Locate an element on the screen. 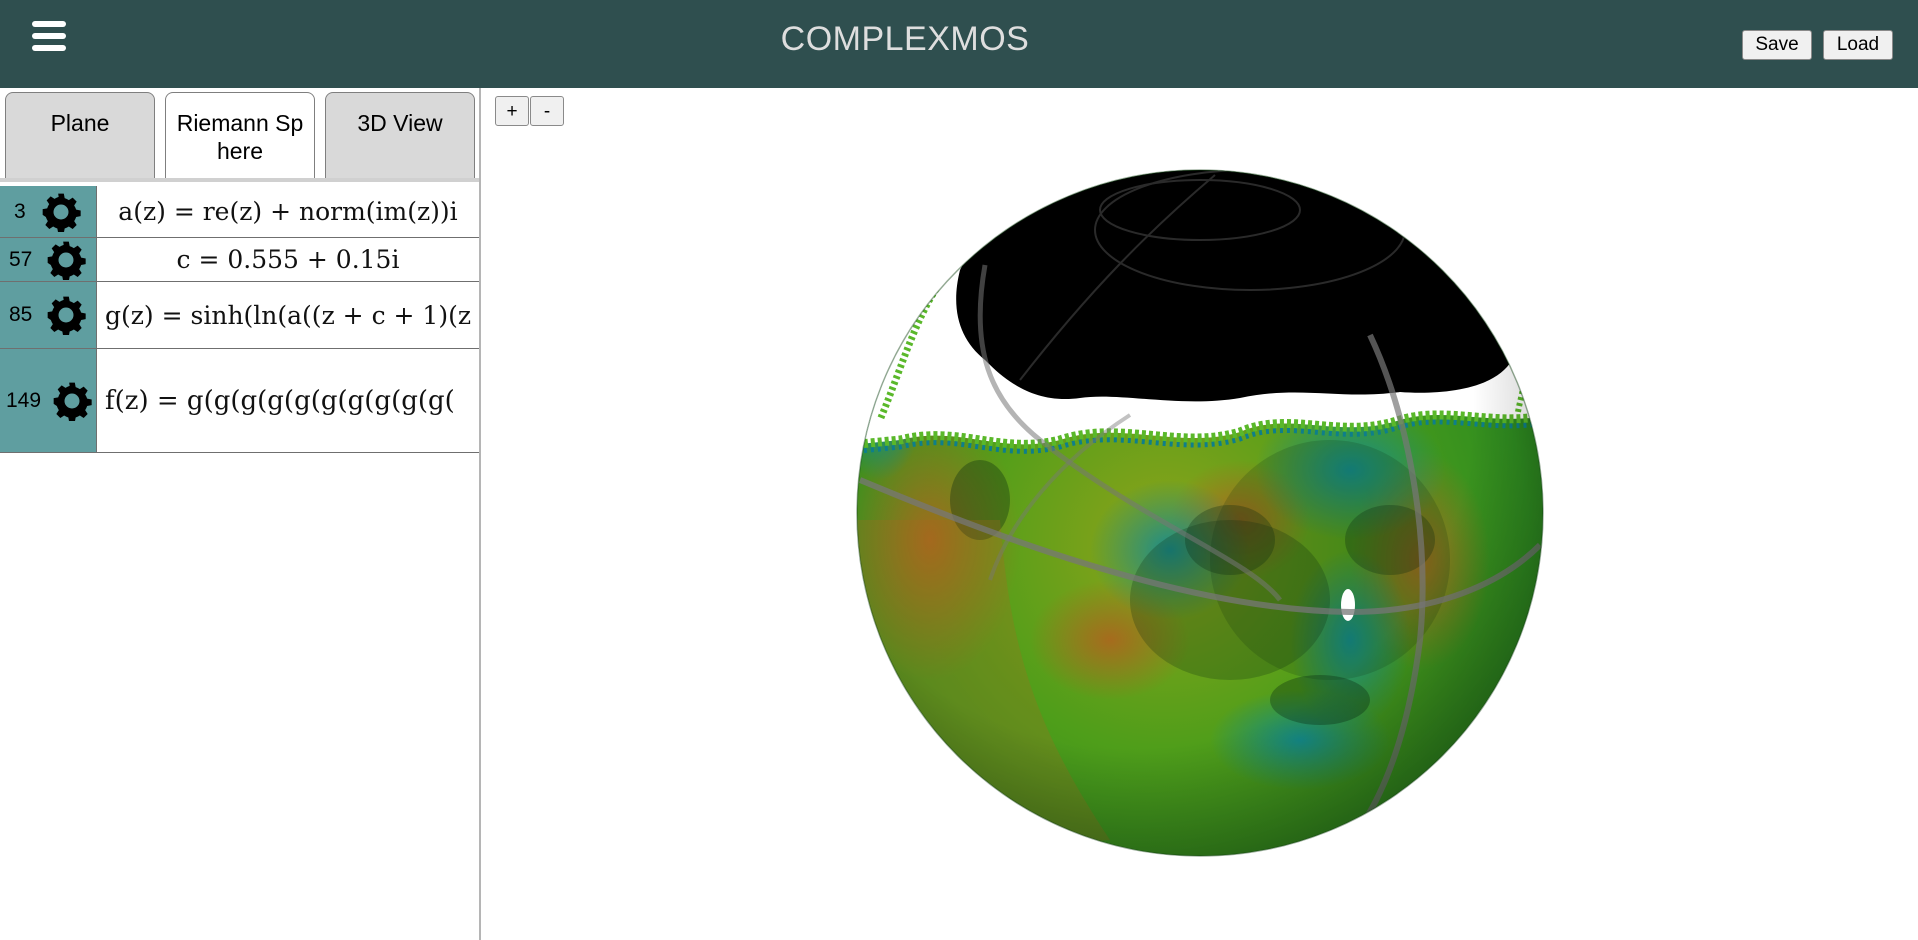 The width and height of the screenshot is (1918, 940). expression-input: c = 0.555 + 0.15i is located at coordinates (287, 259).